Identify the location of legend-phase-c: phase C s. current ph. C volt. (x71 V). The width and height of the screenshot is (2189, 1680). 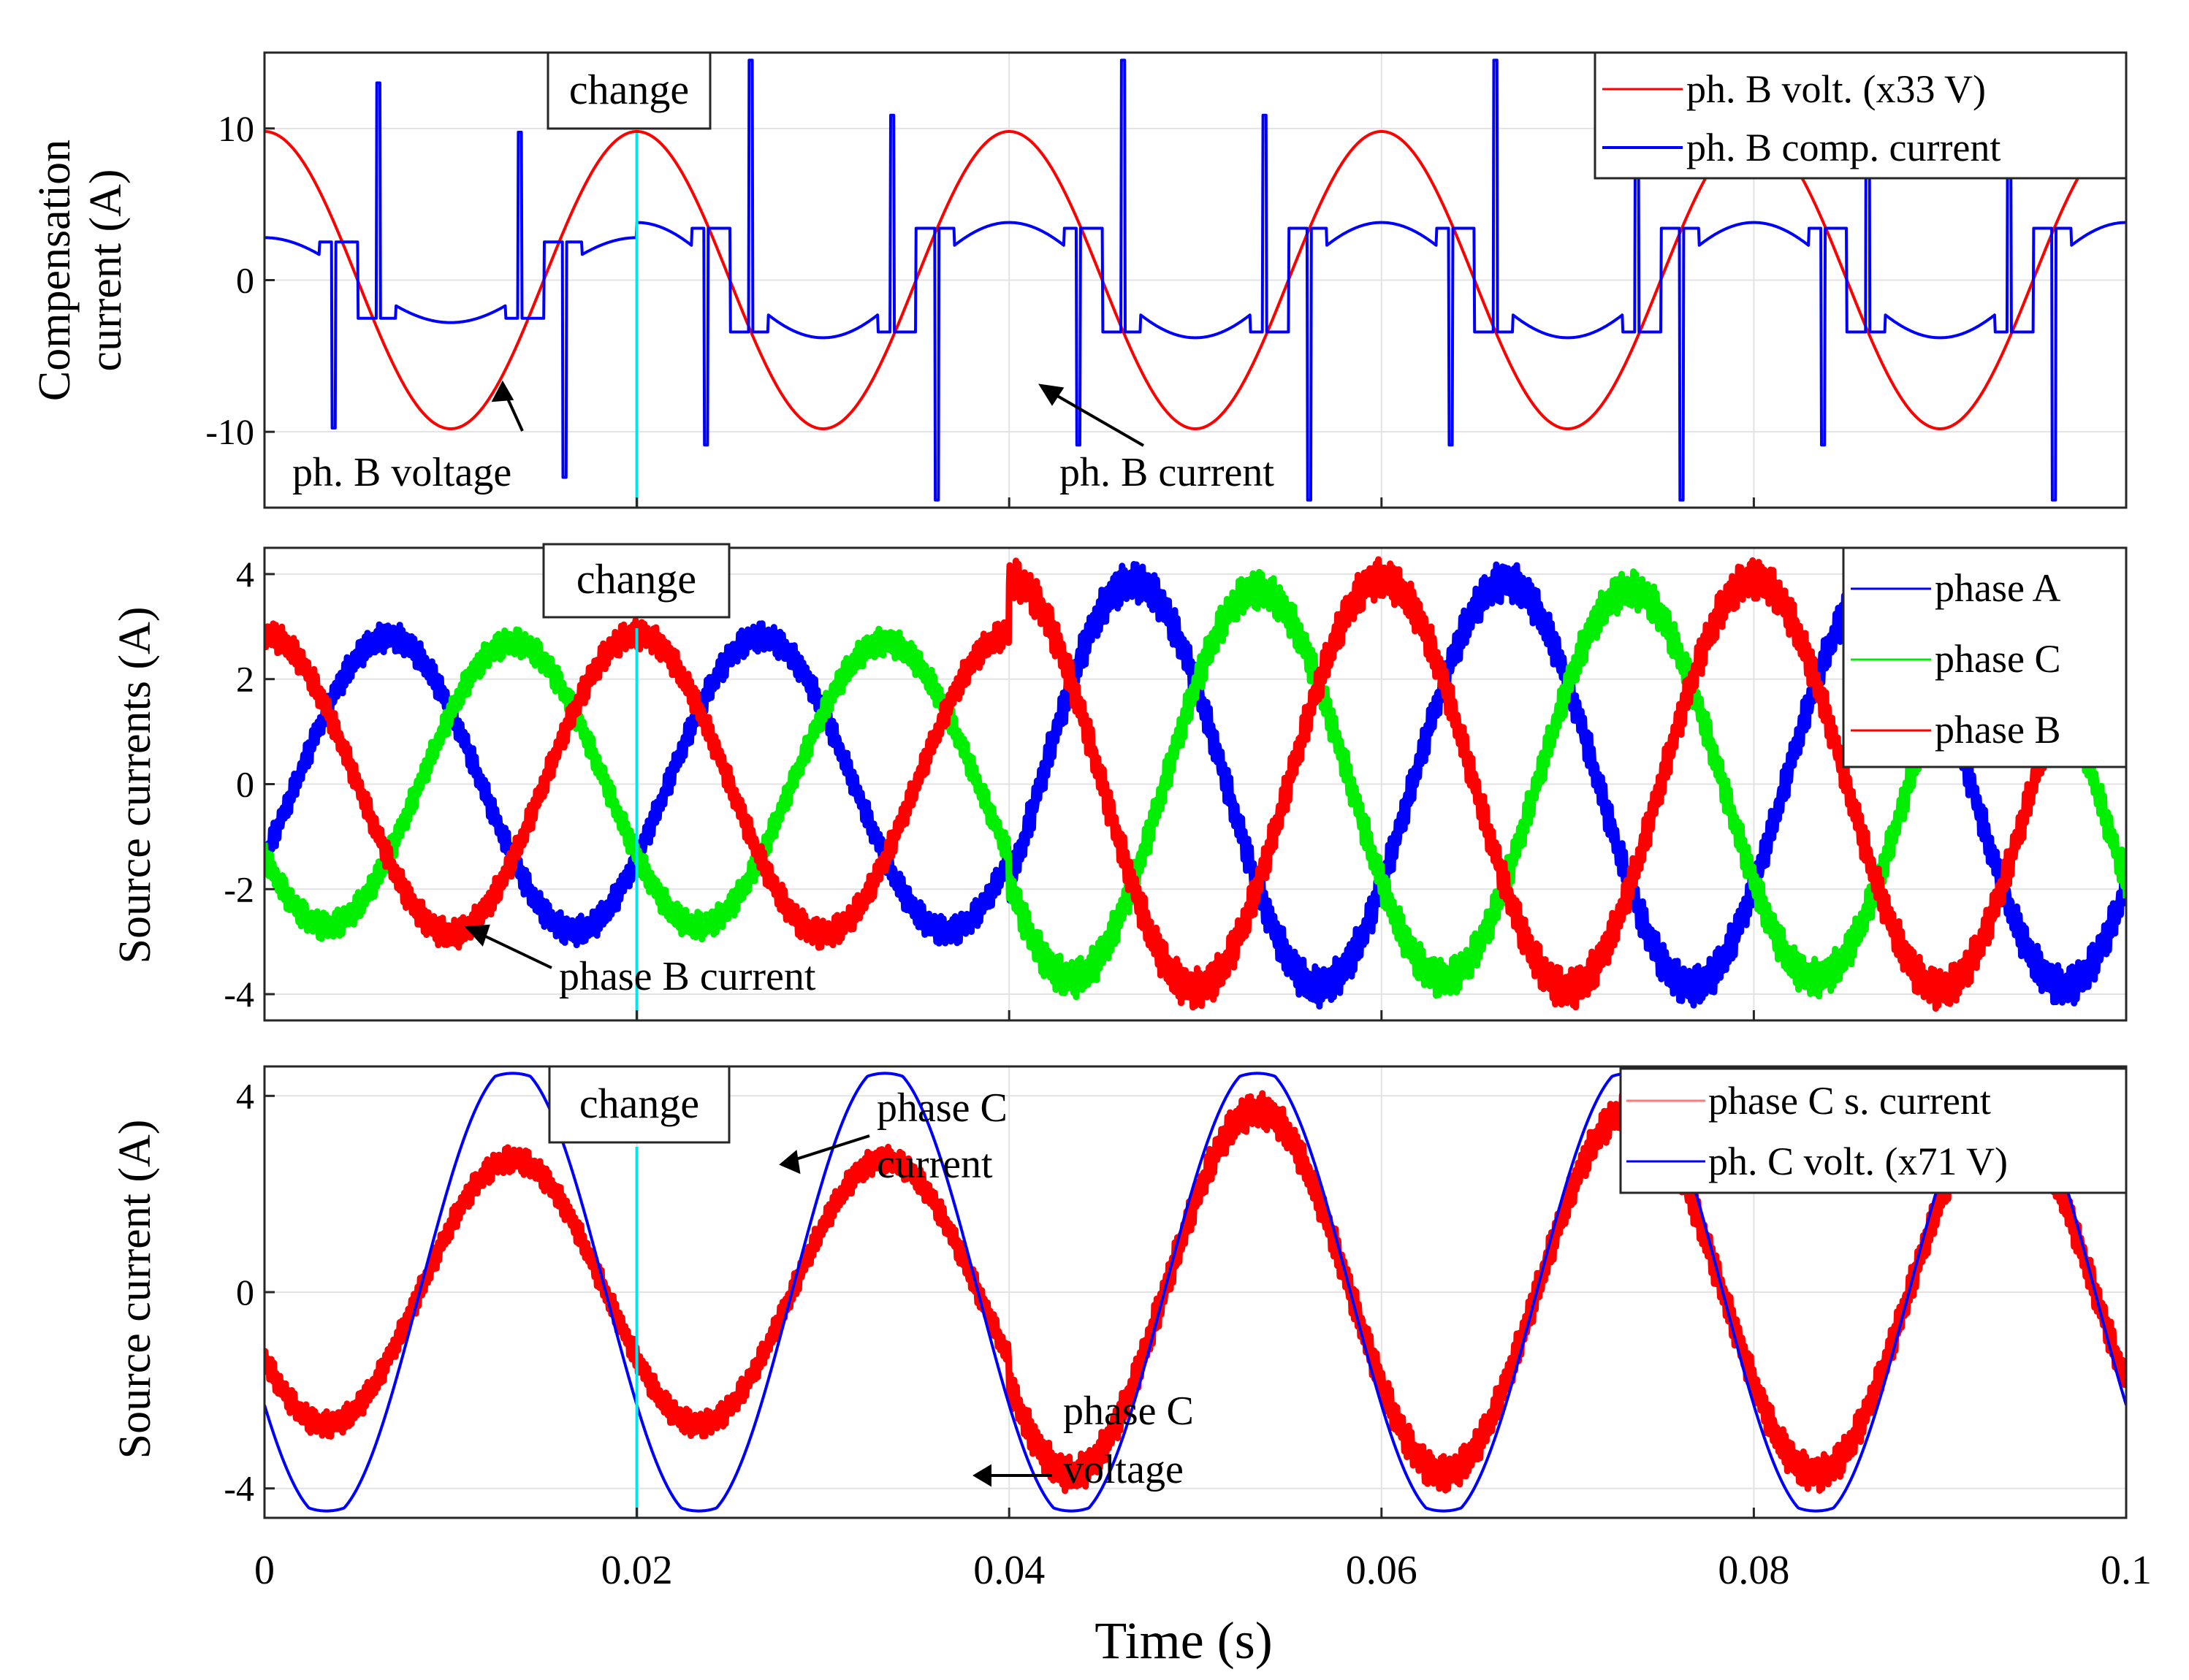
(1874, 1130).